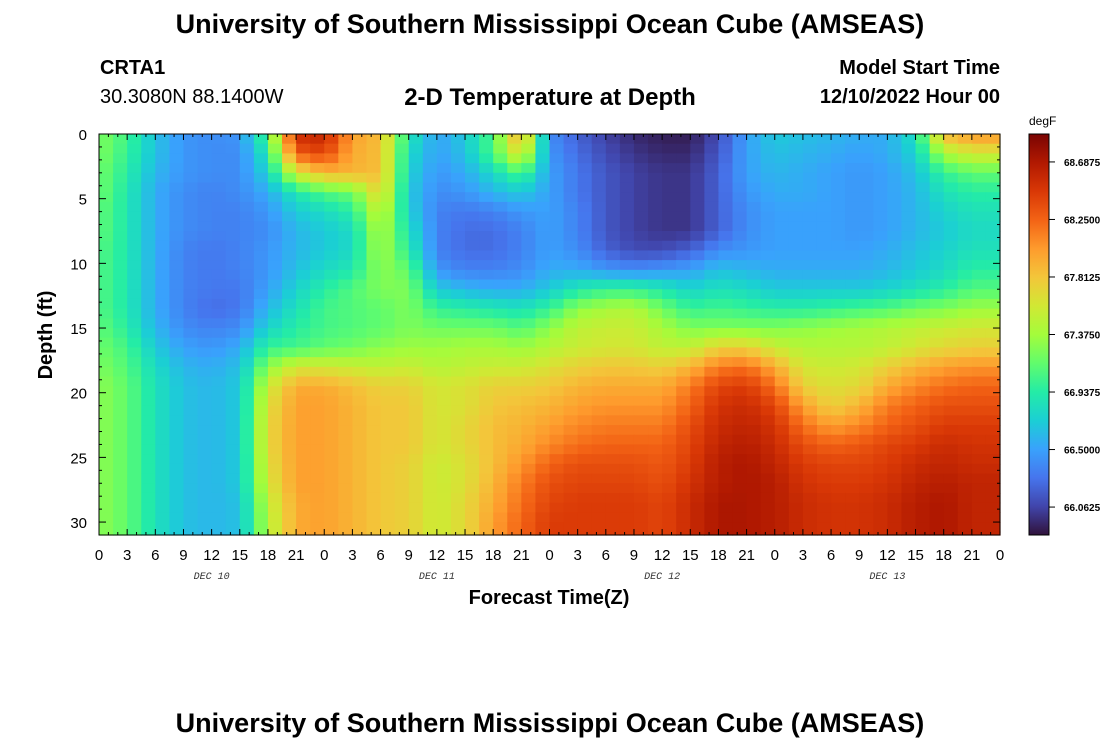  Describe the element at coordinates (887, 577) in the screenshot. I see `day-label: DEC 13` at that location.